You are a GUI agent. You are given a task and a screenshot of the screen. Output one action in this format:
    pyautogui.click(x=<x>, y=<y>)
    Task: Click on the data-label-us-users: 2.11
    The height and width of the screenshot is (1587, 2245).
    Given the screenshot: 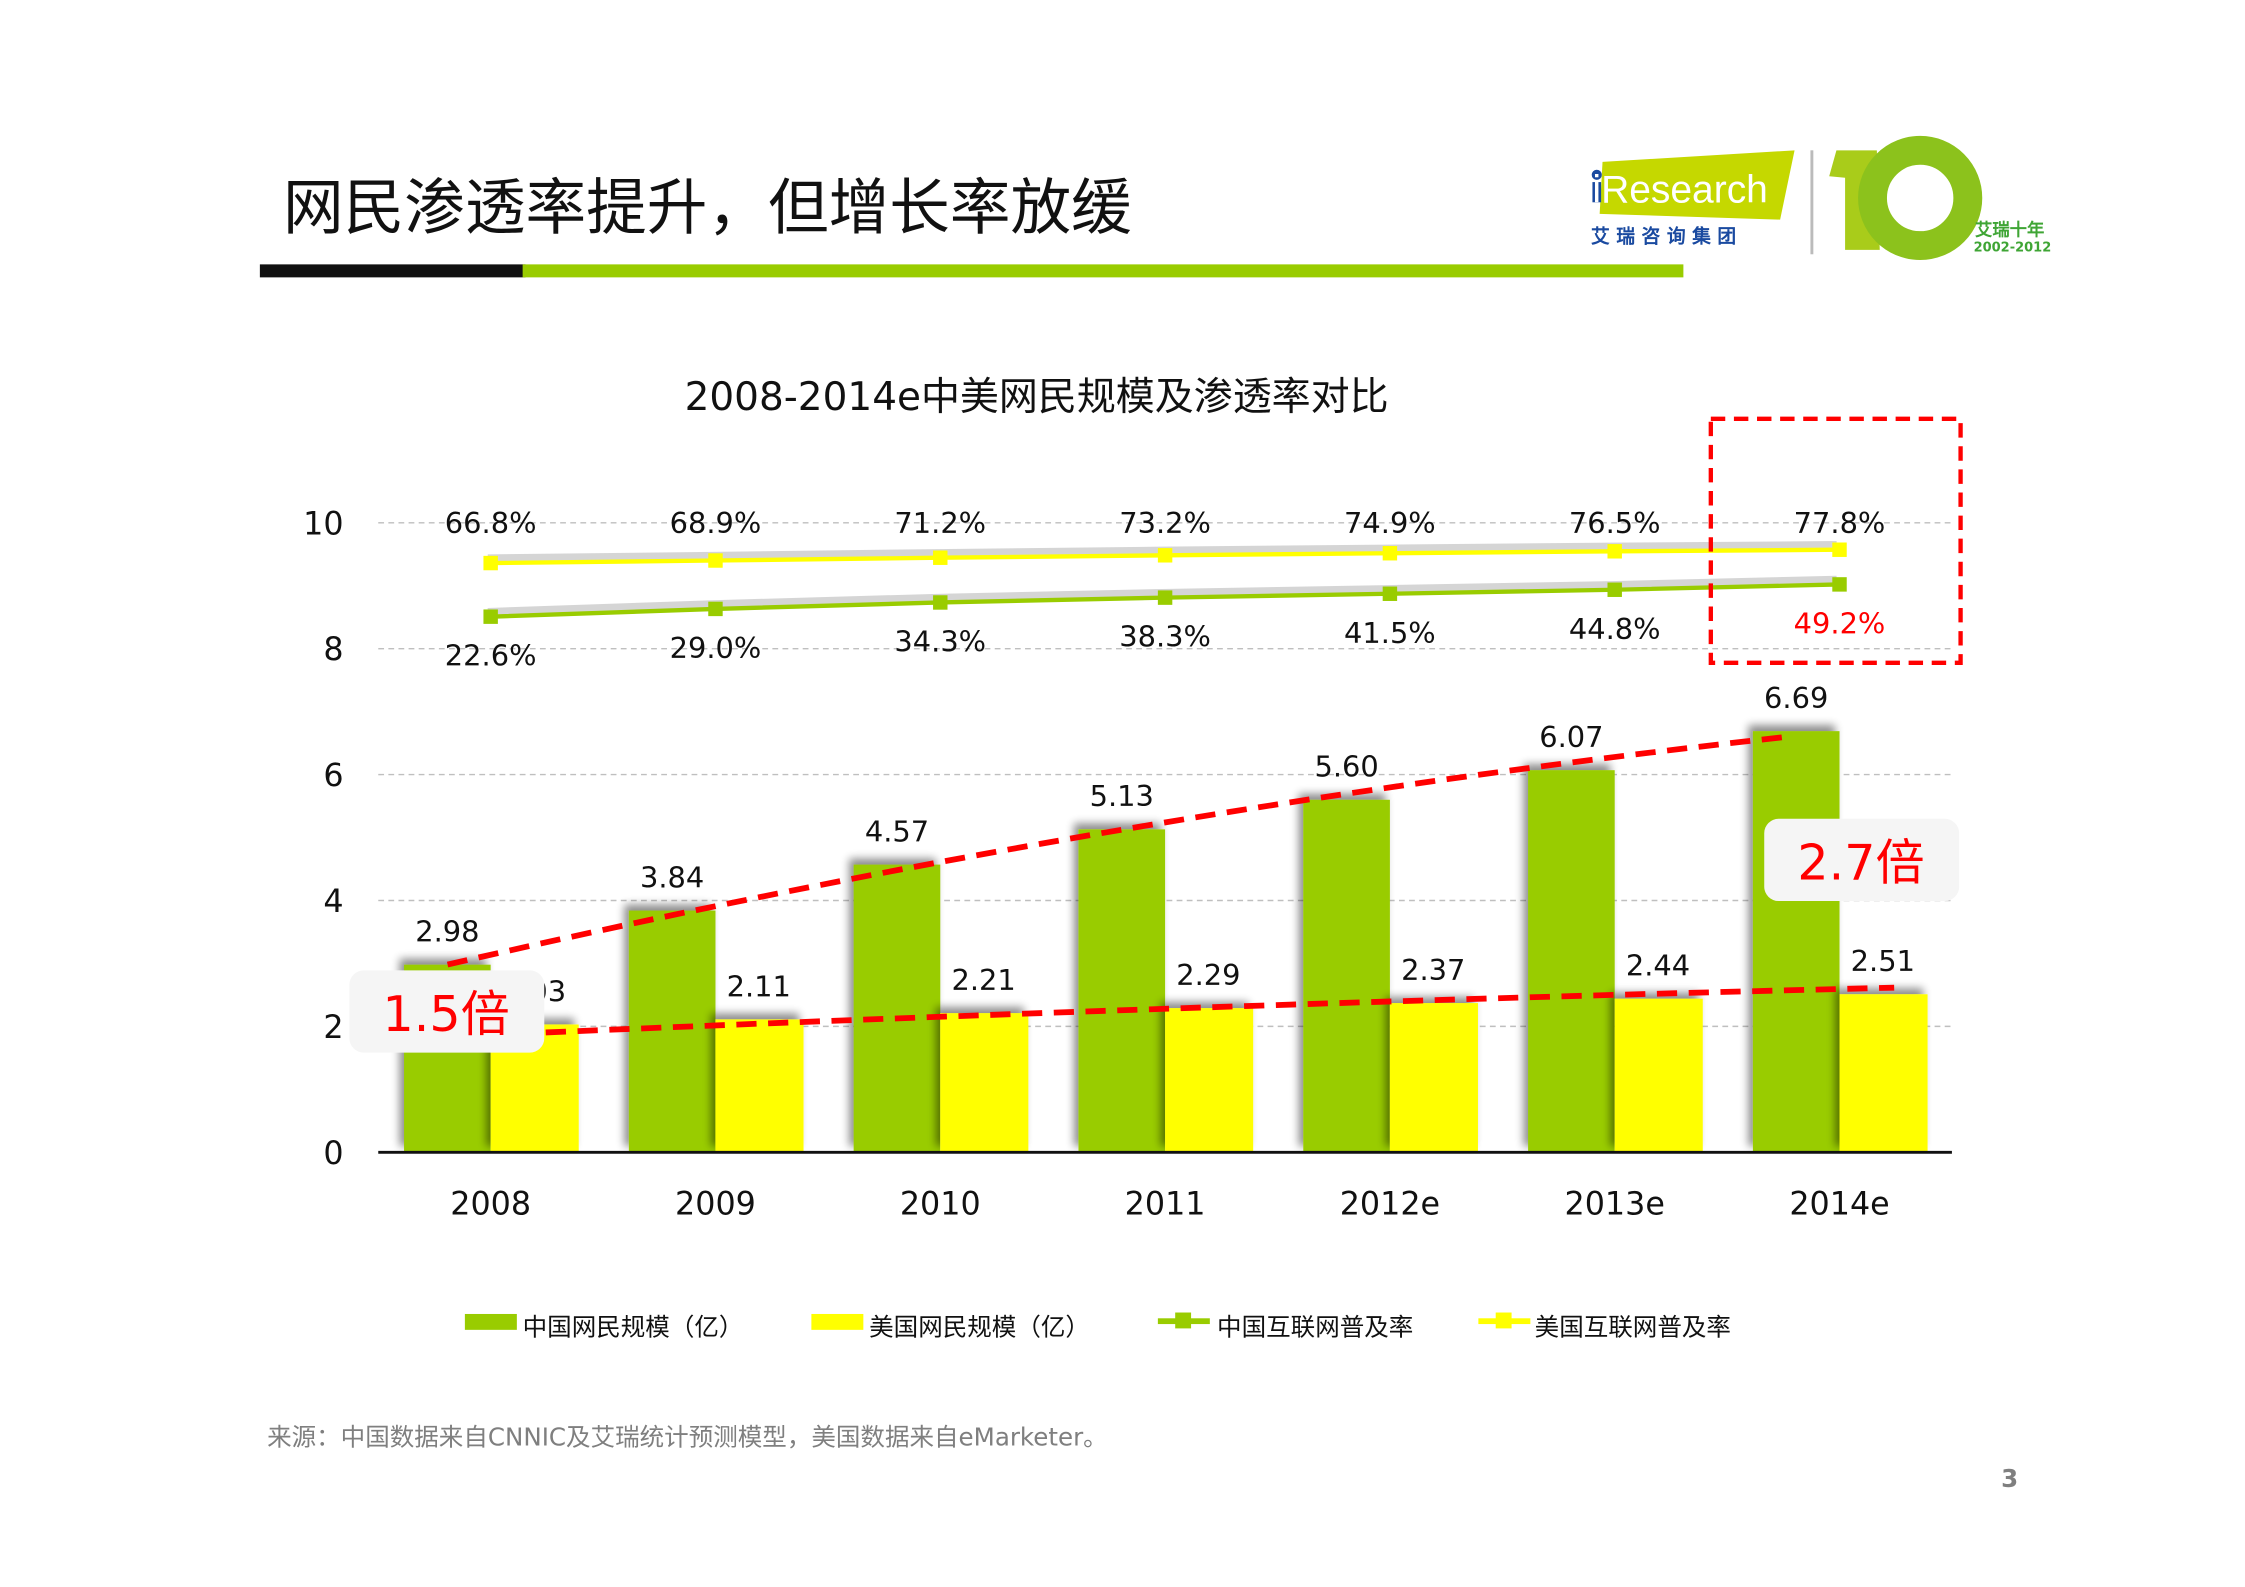 What is the action you would take?
    pyautogui.click(x=759, y=986)
    